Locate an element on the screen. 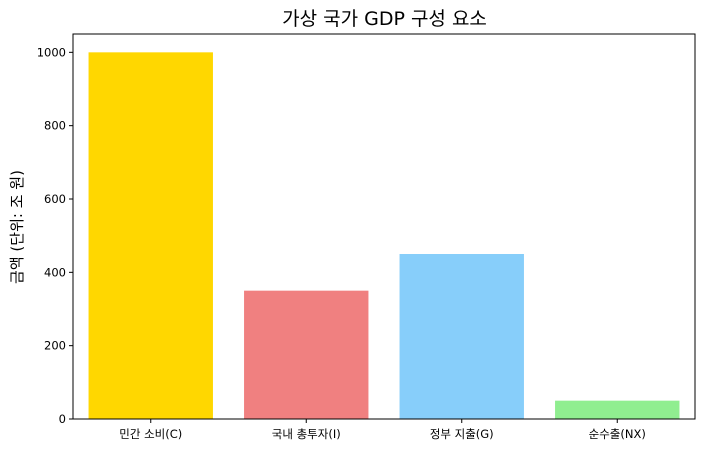 The height and width of the screenshot is (453, 703). y-tick-label-2: 400 is located at coordinates (55, 272).